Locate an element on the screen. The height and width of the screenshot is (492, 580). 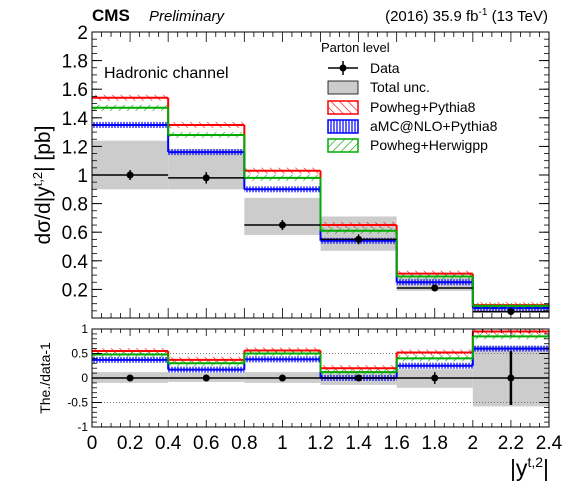
legend-item-amcatnlo-pythia8: aMC@NLO+Pythia8 is located at coordinates (412, 126).